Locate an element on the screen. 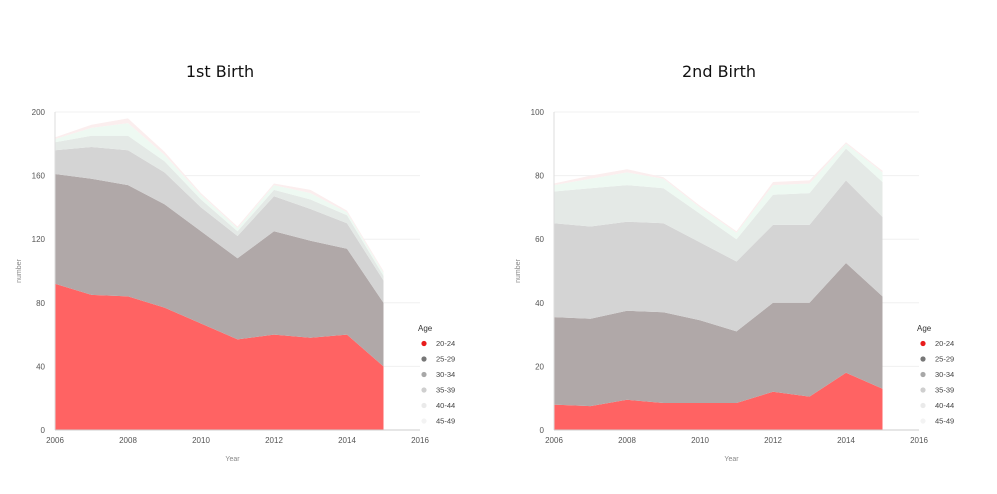 This screenshot has height=494, width=997. y-tick-label: 160 is located at coordinates (39, 176).